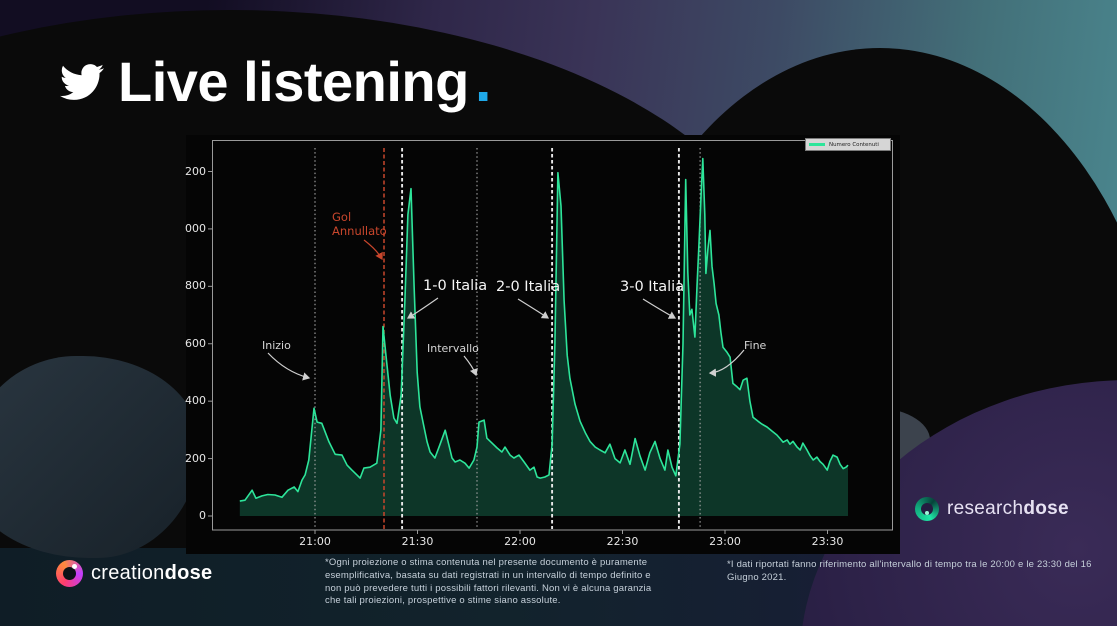  What do you see at coordinates (100, 457) in the screenshot?
I see `background-blob-left` at bounding box center [100, 457].